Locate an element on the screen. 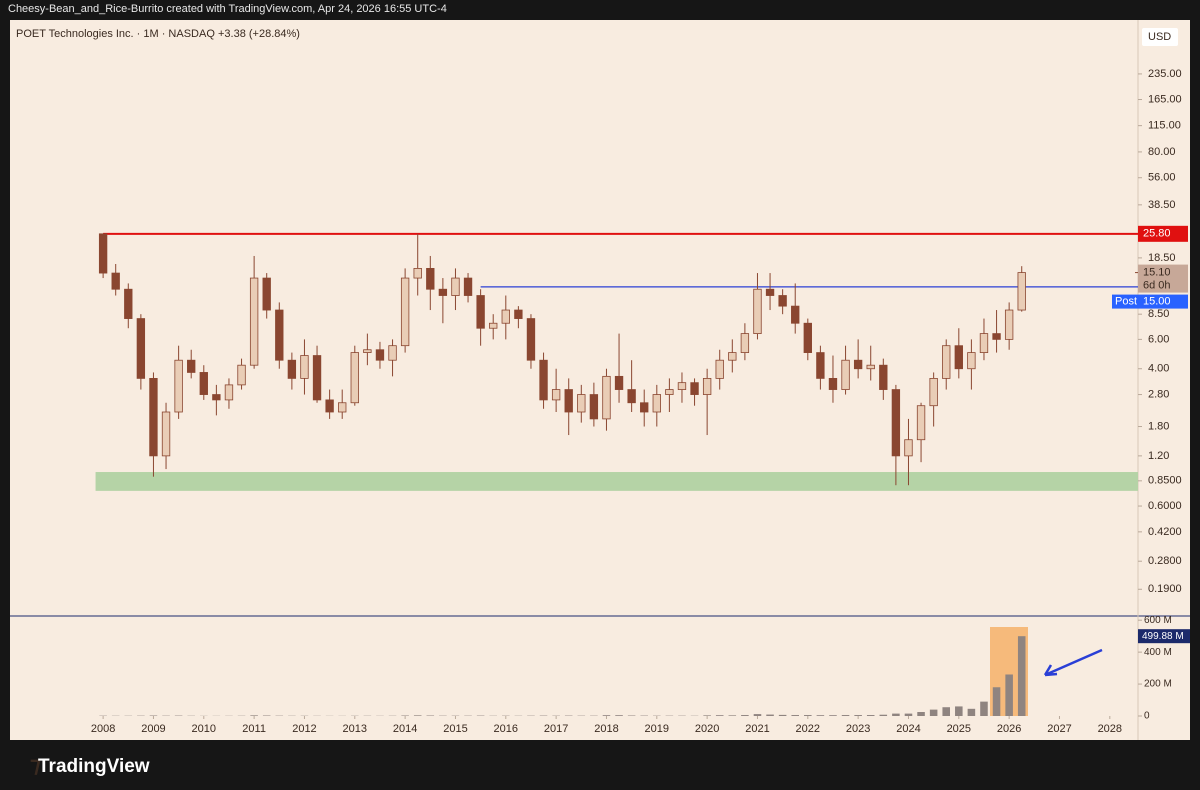 The width and height of the screenshot is (1200, 790). x-tick-label: 2011 is located at coordinates (254, 729).